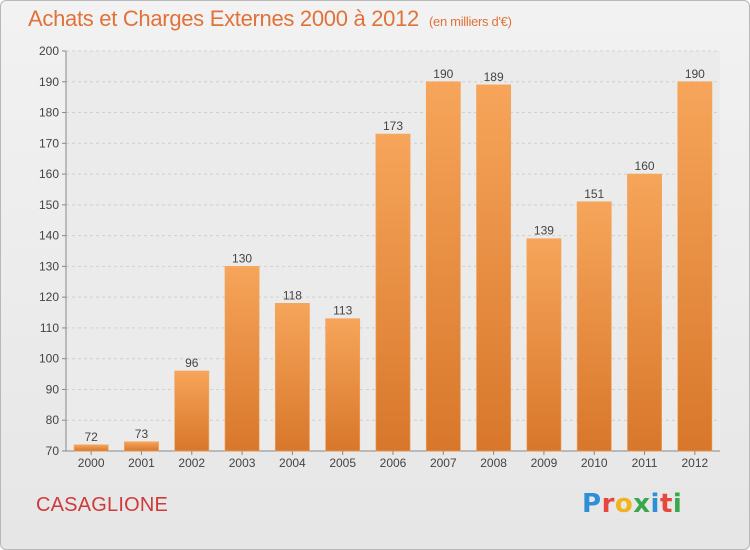  Describe the element at coordinates (342, 463) in the screenshot. I see `x-tick-label: 2005` at that location.